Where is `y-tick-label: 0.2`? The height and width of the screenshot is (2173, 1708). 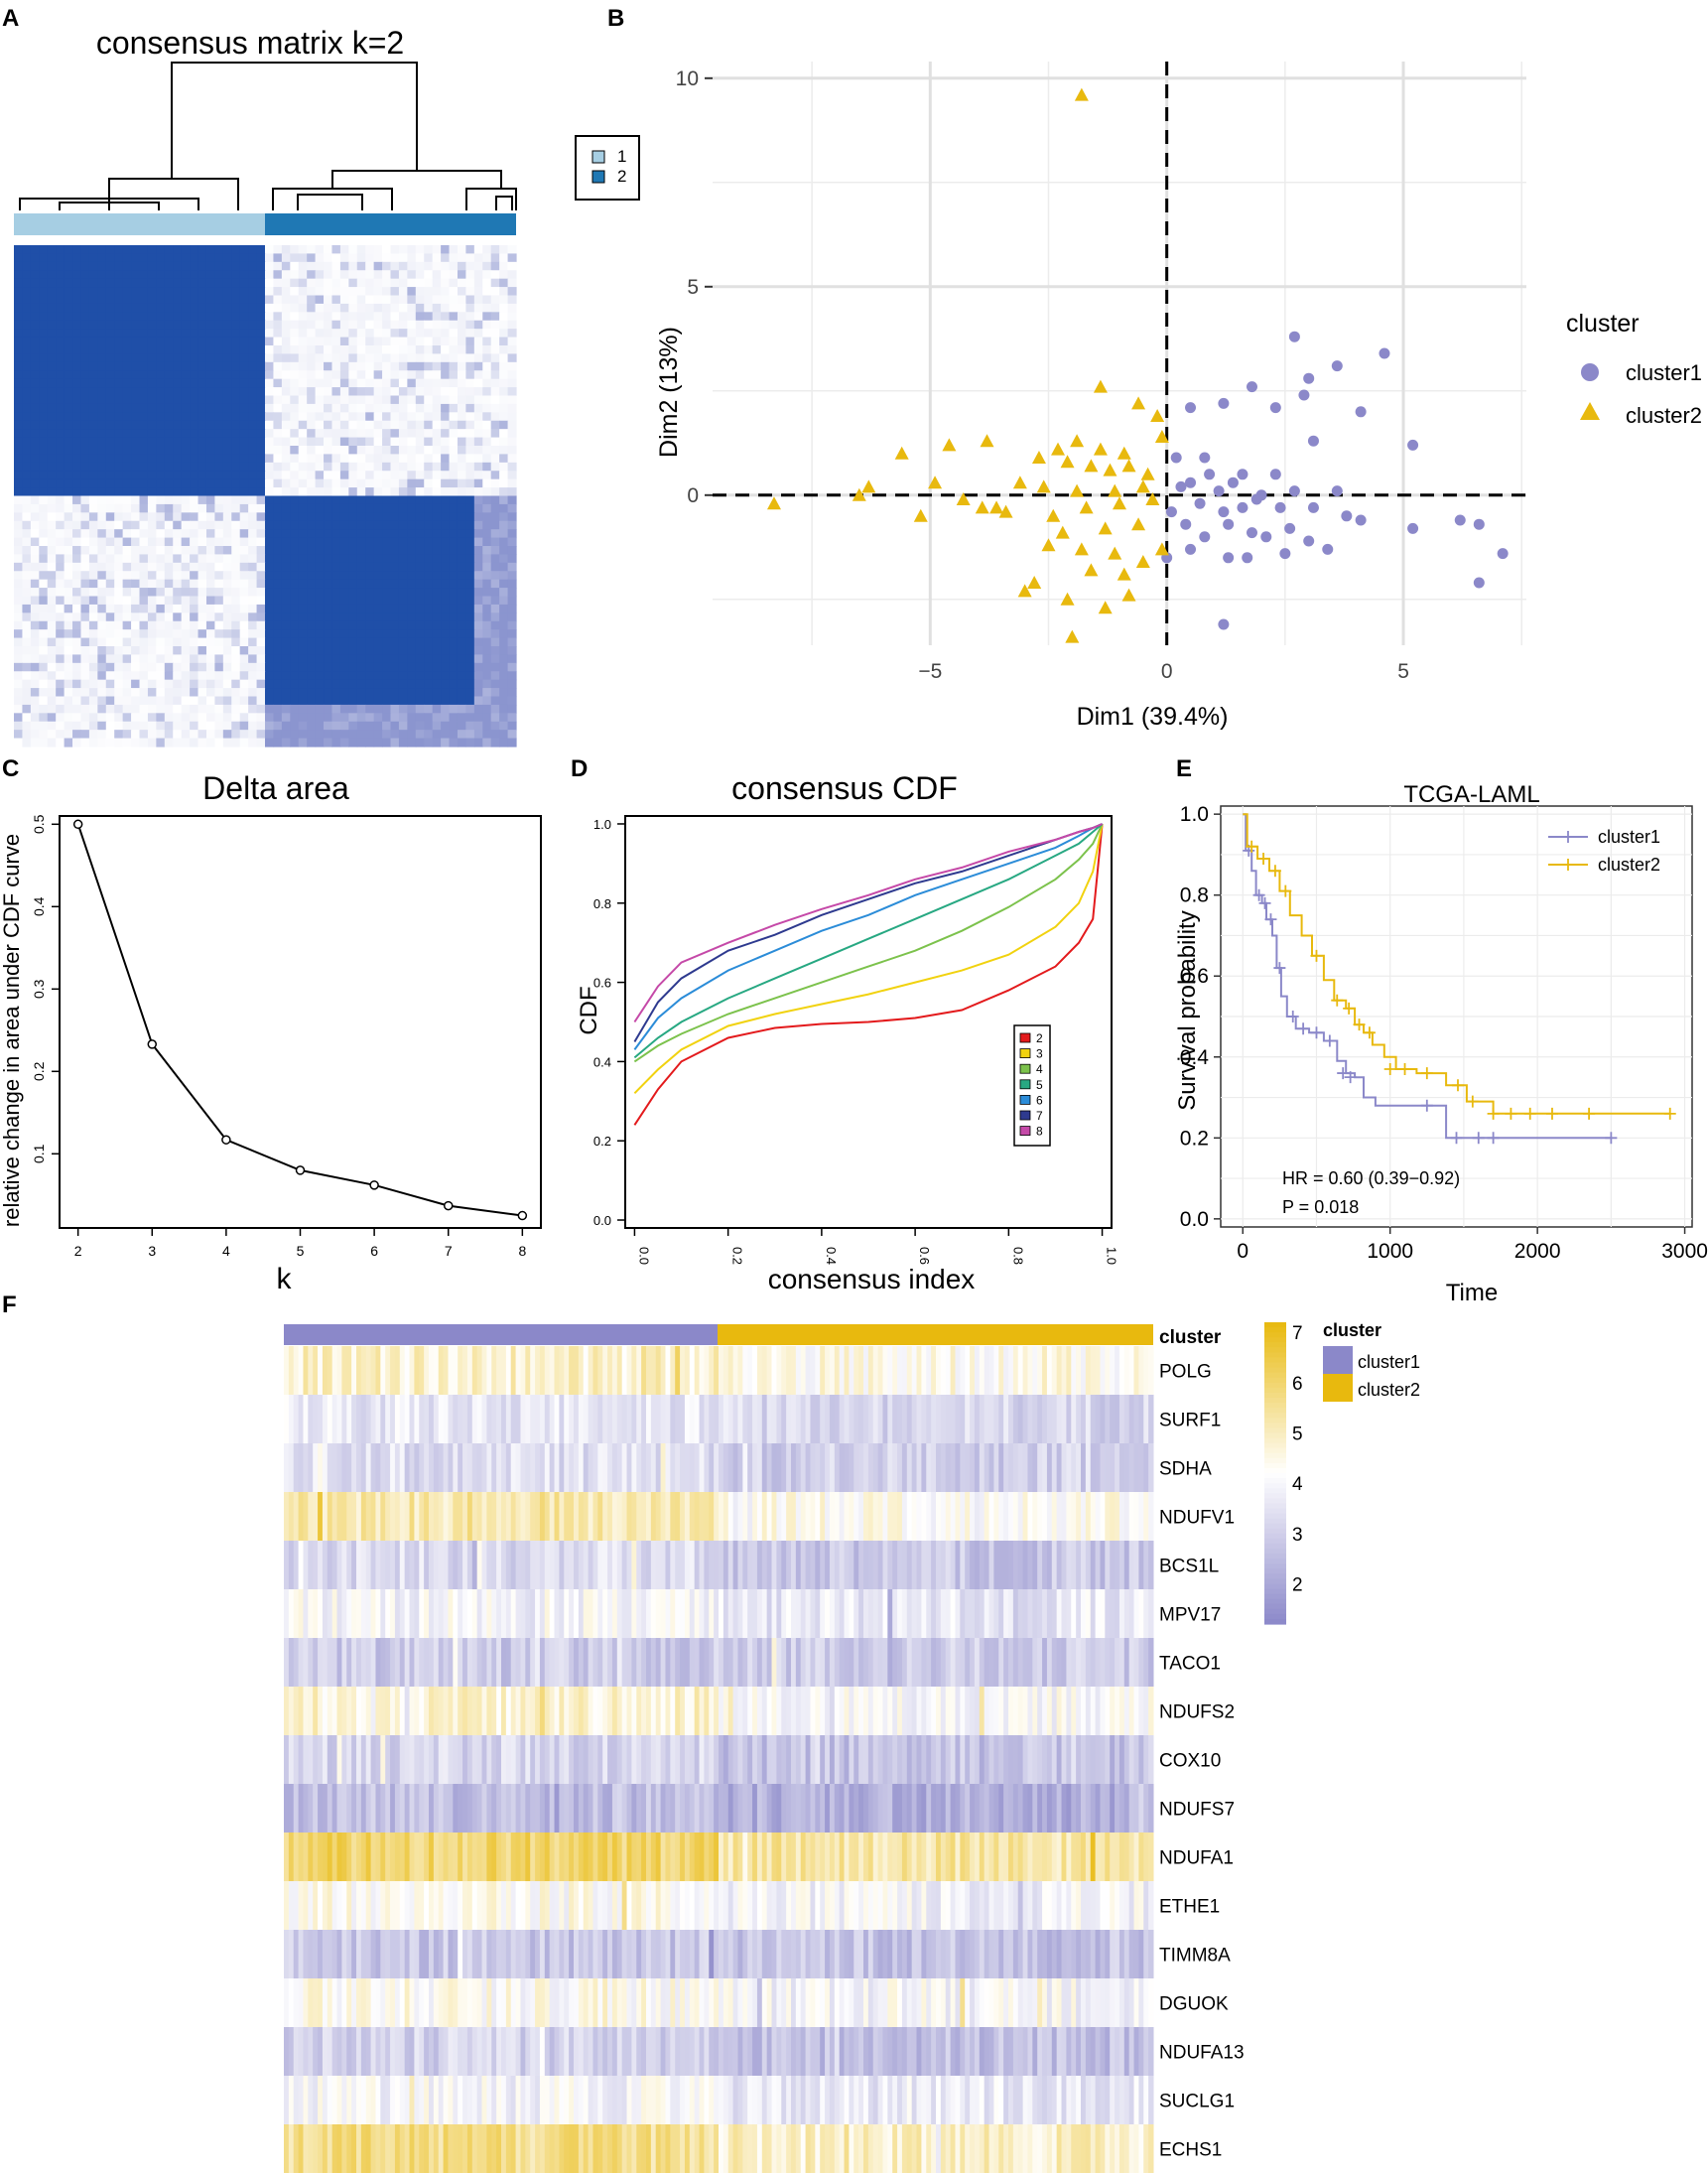
y-tick-label: 0.2 is located at coordinates (39, 1071).